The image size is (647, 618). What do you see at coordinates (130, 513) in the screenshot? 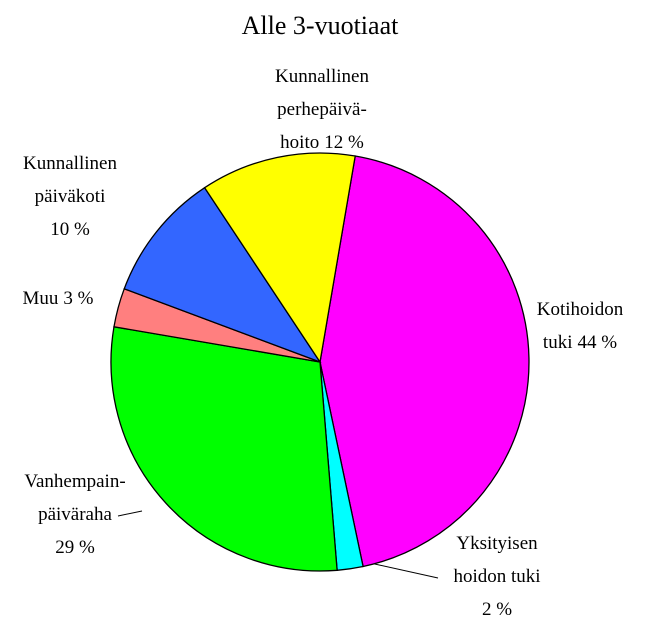
I see `leader-line` at bounding box center [130, 513].